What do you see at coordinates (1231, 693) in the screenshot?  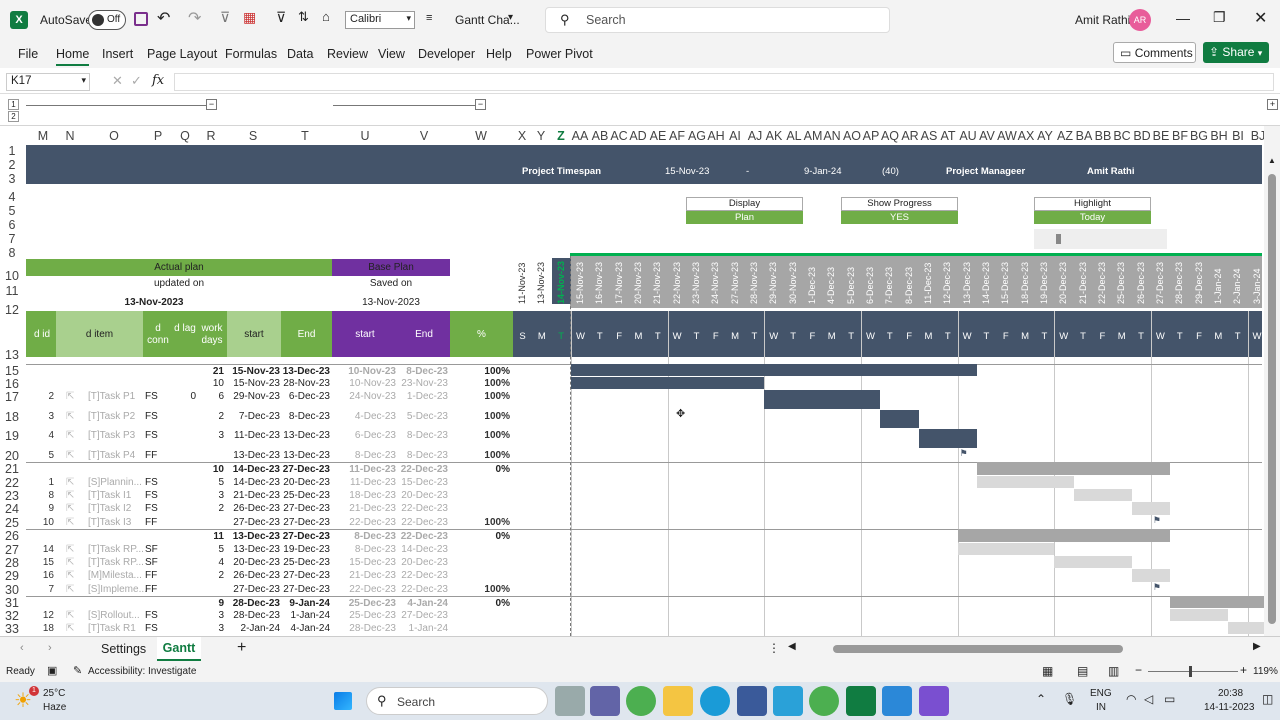 I see `clock-time: 20:38` at bounding box center [1231, 693].